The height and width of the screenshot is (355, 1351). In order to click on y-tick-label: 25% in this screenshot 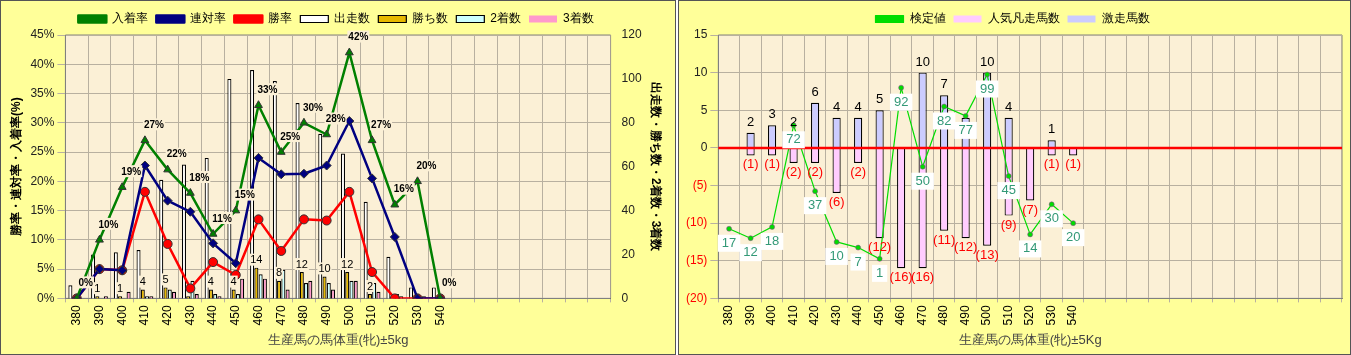, I will do `click(42, 151)`.